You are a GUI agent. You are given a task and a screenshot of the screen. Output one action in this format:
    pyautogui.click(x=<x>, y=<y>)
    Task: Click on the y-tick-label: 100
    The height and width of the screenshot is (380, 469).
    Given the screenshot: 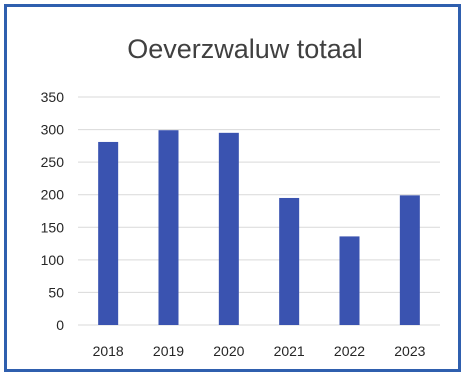 What is the action you would take?
    pyautogui.click(x=53, y=260)
    